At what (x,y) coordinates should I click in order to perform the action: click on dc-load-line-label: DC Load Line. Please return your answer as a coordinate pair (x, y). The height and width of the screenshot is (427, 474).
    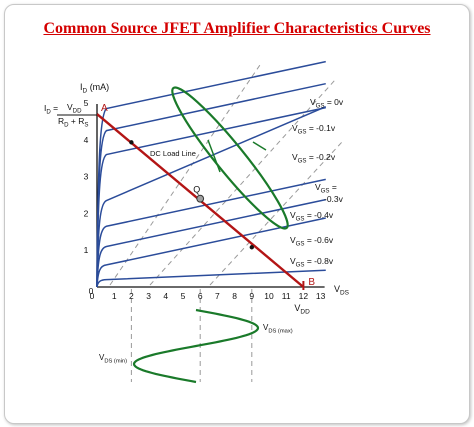
    Looking at the image, I should click on (173, 153).